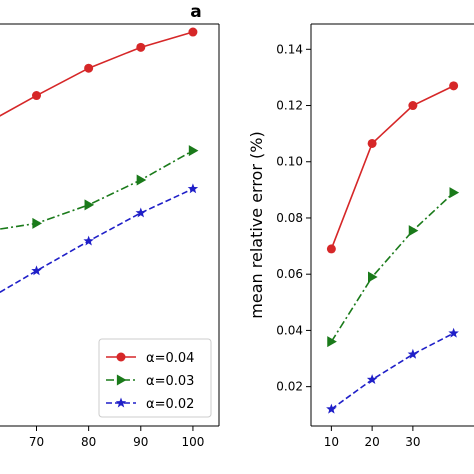 This screenshot has width=474, height=474. I want to click on panel-a-x-tick-label: 80, so click(88, 442).